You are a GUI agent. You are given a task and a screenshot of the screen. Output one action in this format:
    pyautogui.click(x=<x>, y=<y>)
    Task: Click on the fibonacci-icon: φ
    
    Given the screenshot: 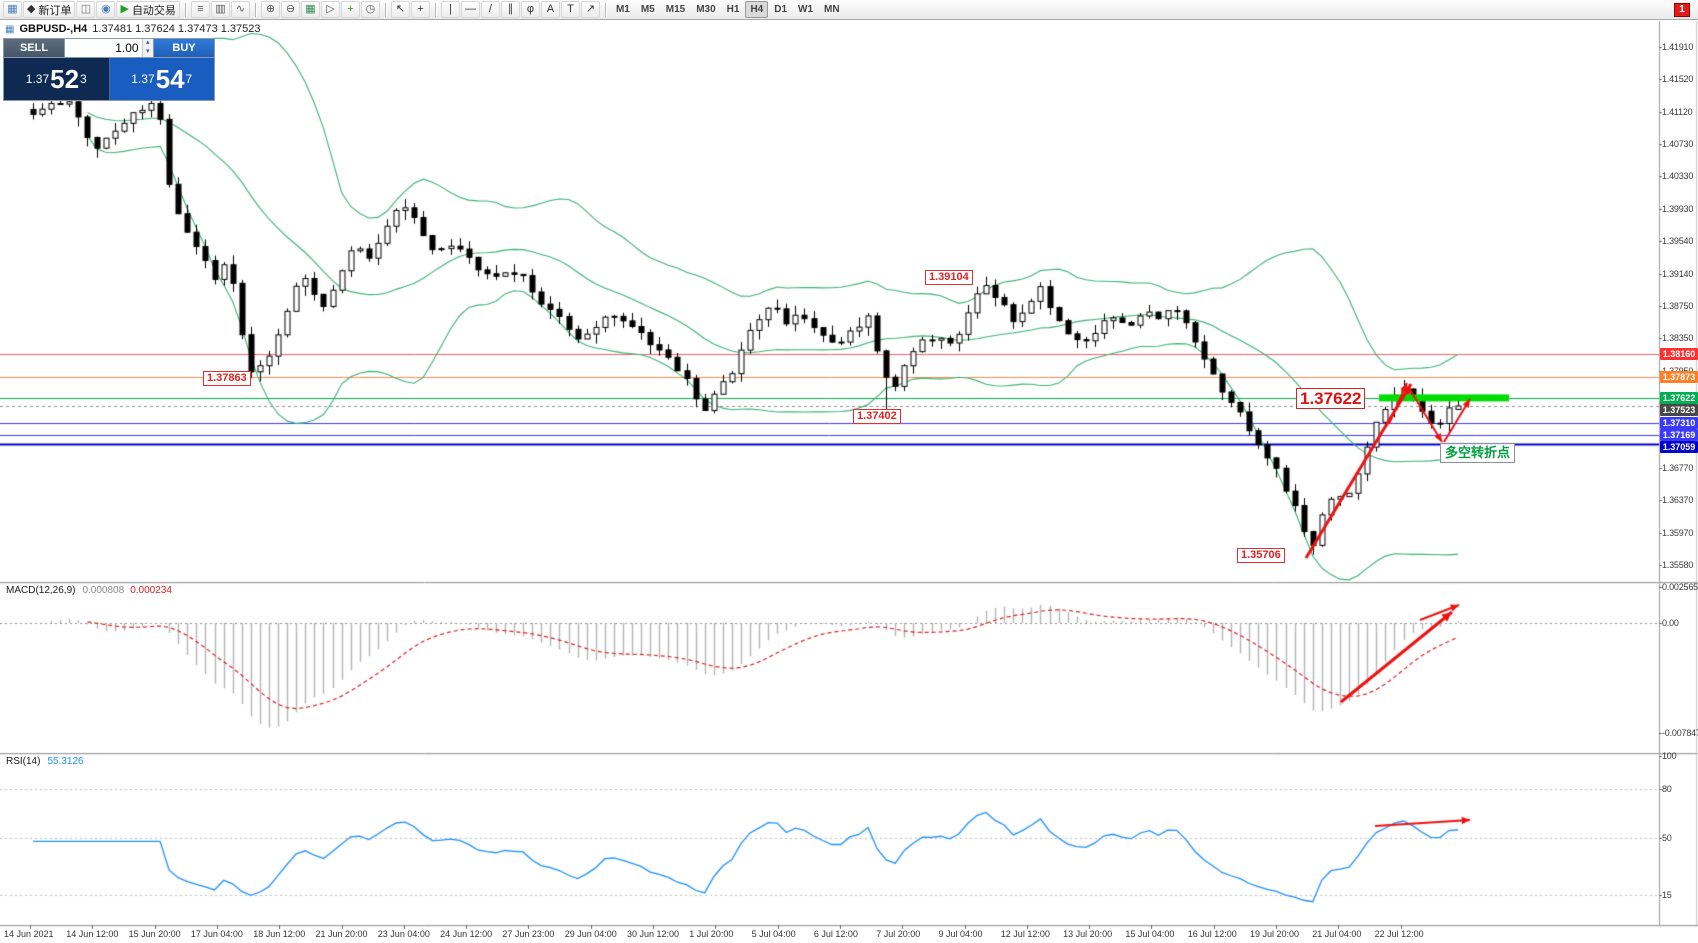 What is the action you would take?
    pyautogui.click(x=530, y=9)
    